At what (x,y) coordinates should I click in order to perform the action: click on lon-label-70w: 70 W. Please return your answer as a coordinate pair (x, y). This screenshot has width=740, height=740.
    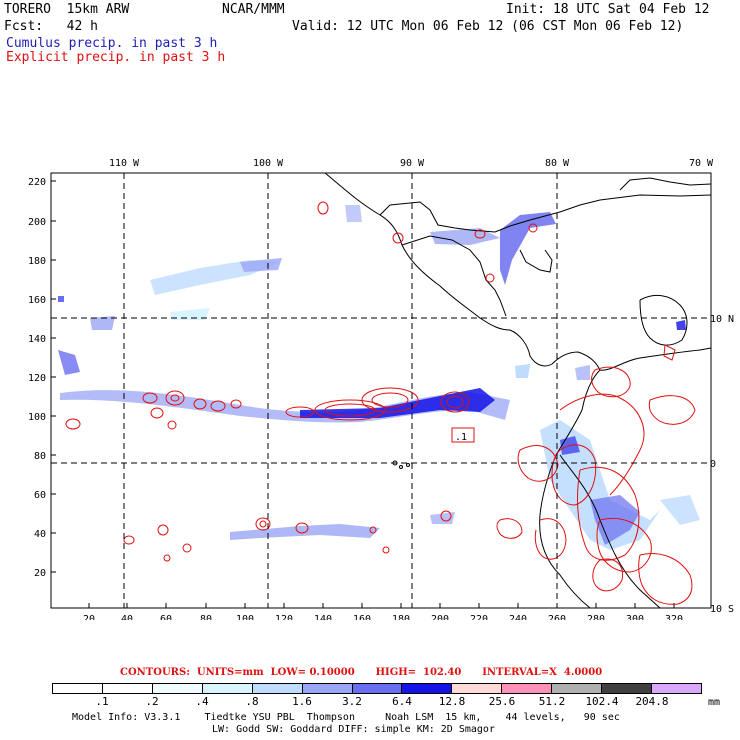
    Looking at the image, I should click on (701, 163).